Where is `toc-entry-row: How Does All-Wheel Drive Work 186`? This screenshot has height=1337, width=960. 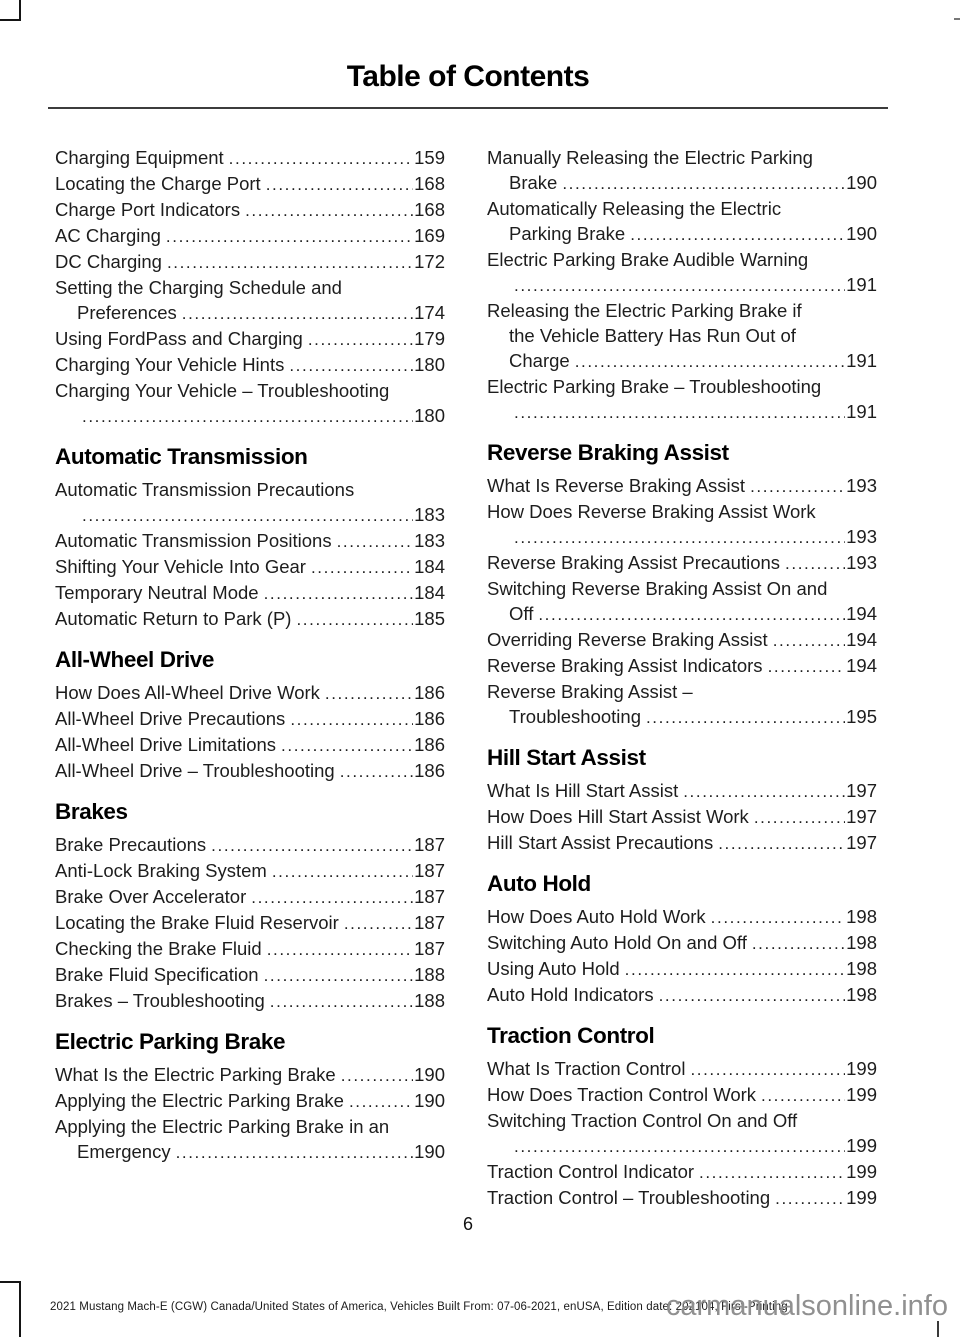
toc-entry-row: How Does All-Wheel Drive Work 186 is located at coordinates (250, 693).